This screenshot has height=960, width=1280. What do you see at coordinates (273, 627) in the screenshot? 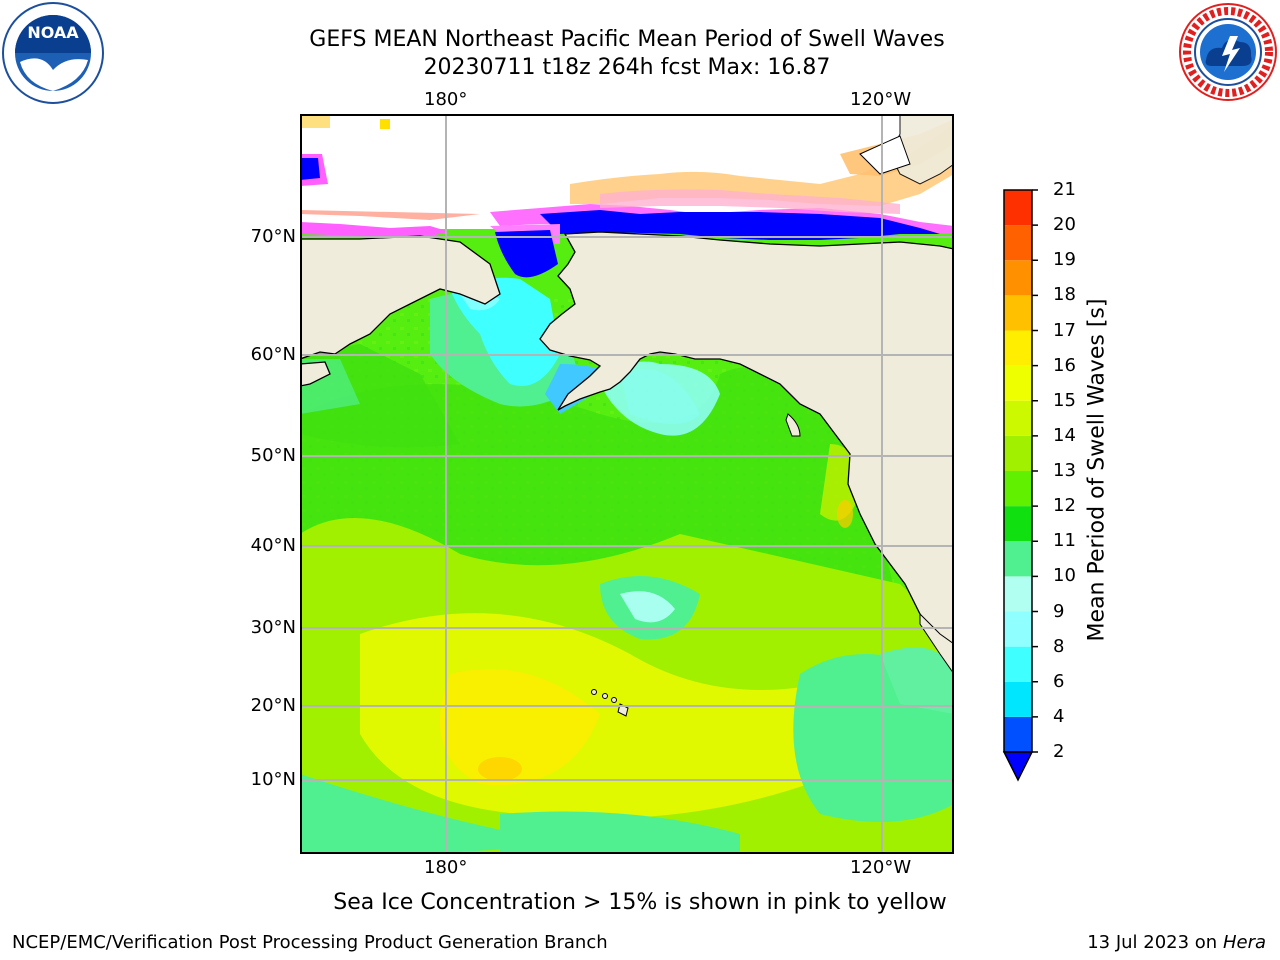
I see `lat-label-30n: 30°N` at bounding box center [273, 627].